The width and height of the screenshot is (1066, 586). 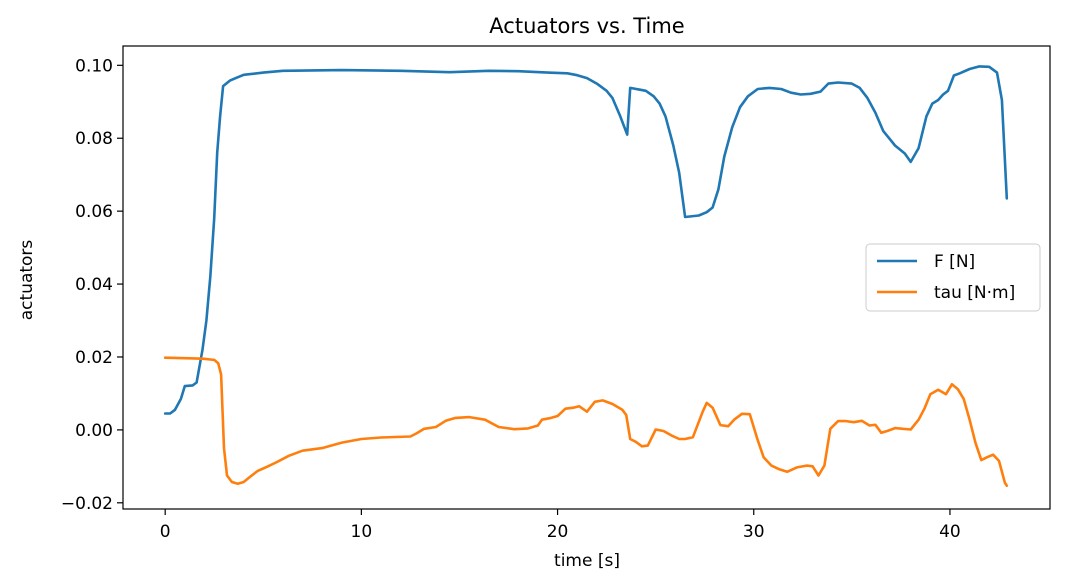 I want to click on x-tick-label: 0, so click(x=165, y=532).